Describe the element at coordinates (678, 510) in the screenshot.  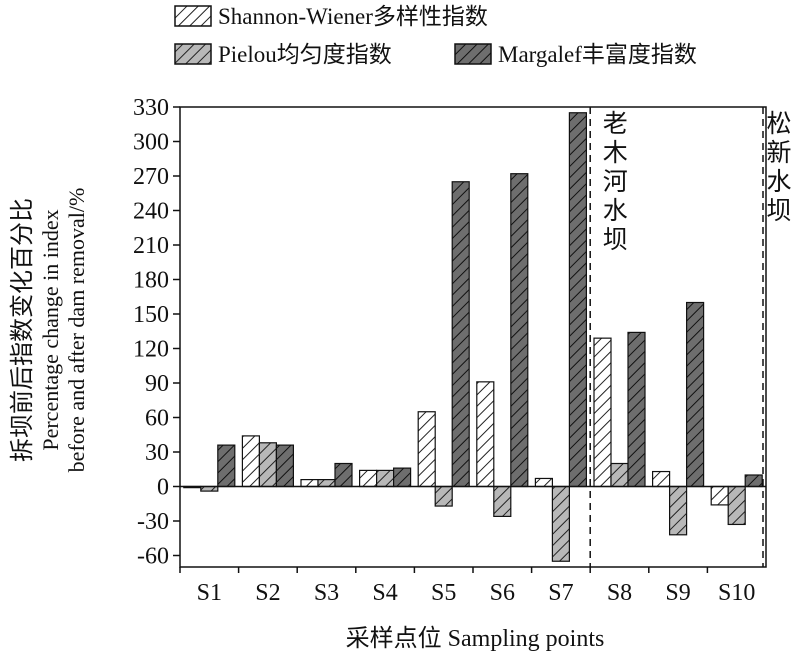
I see `bar-pielou-s9` at that location.